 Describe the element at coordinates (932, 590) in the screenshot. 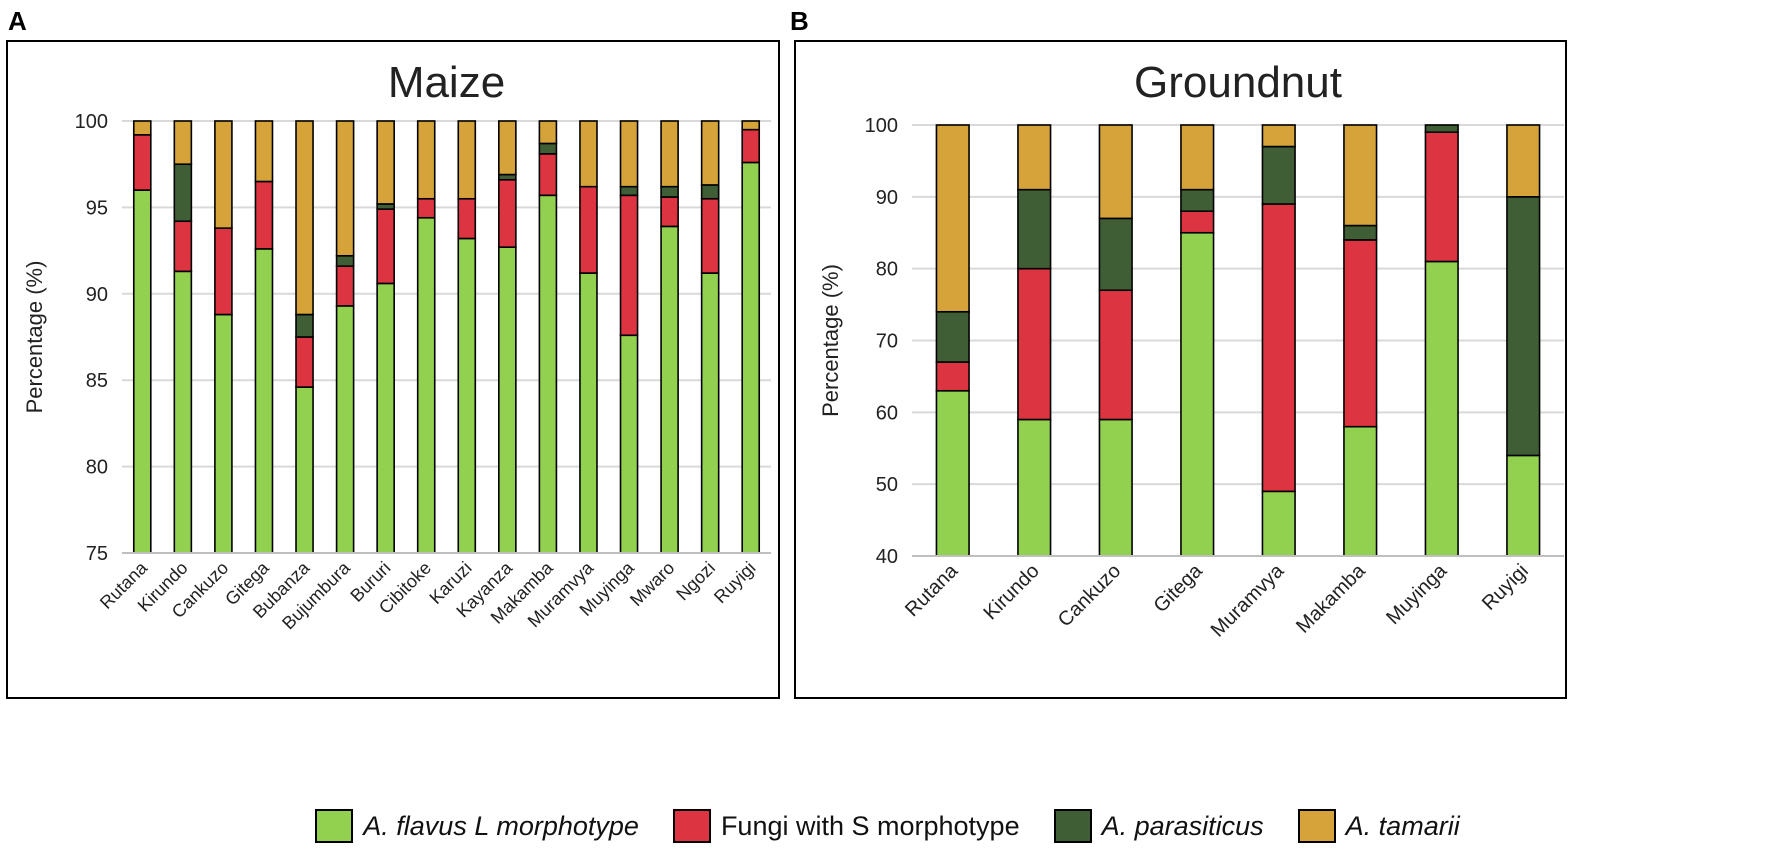

I see `x-tick-label: Rutana` at that location.